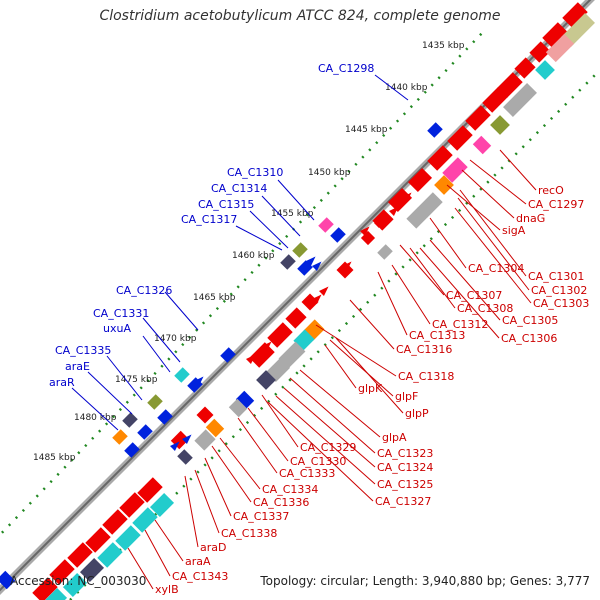 Image resolution: width=600 pixels, height=600 pixels. I want to click on gene-label-reverse: CA_C1330, so click(318, 461).